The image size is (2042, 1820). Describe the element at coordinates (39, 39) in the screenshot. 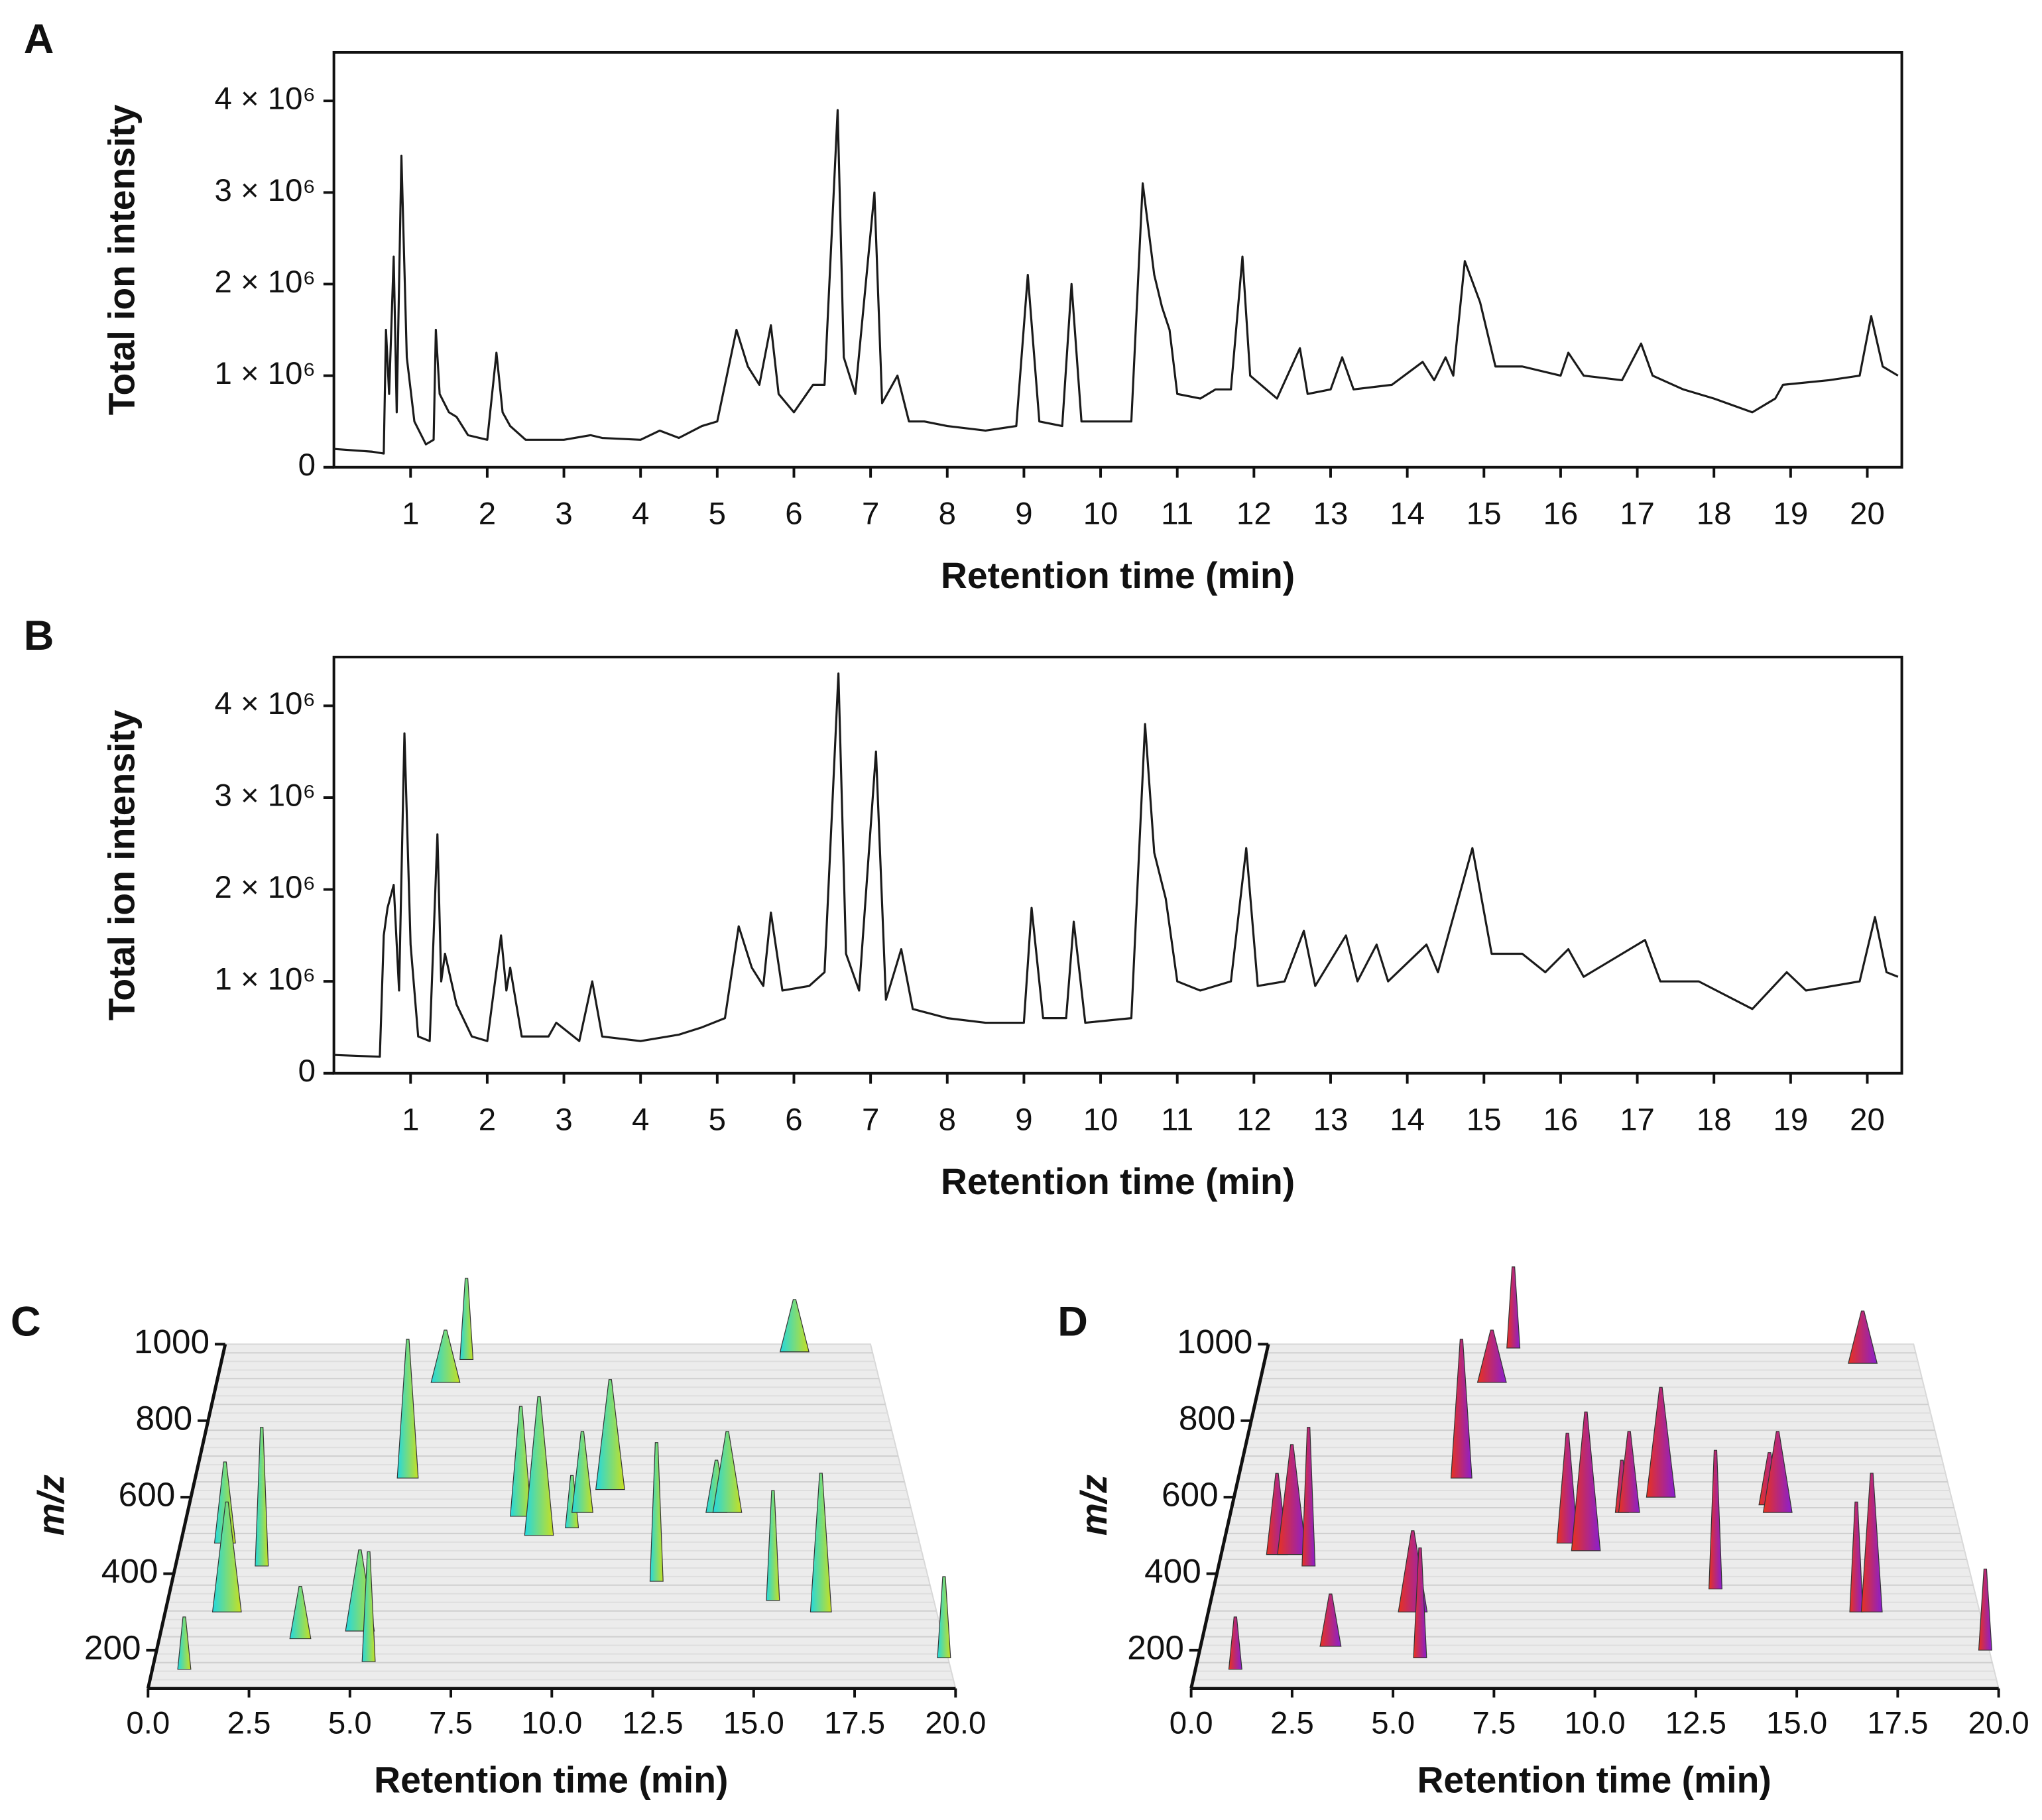

I see `panel-label: A` at that location.